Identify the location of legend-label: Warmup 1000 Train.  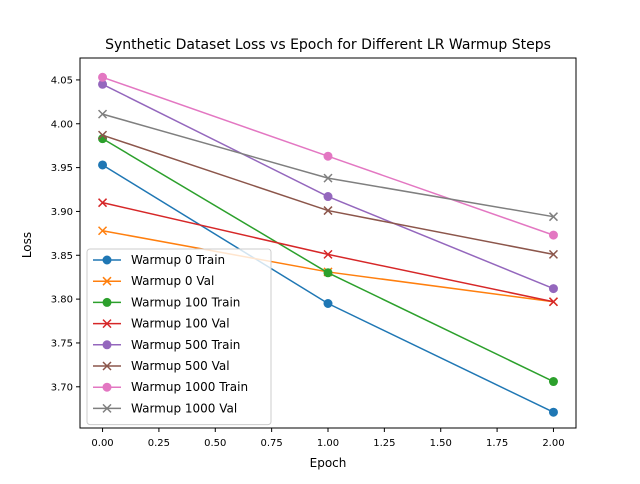
(189, 387).